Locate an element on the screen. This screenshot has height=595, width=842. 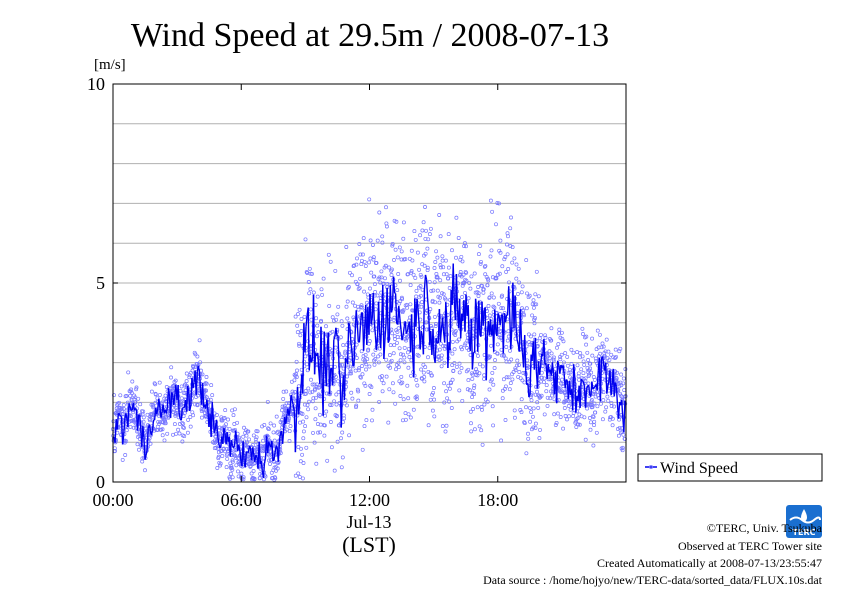
y-axis-unit-label: [m/s] is located at coordinates (110, 65).